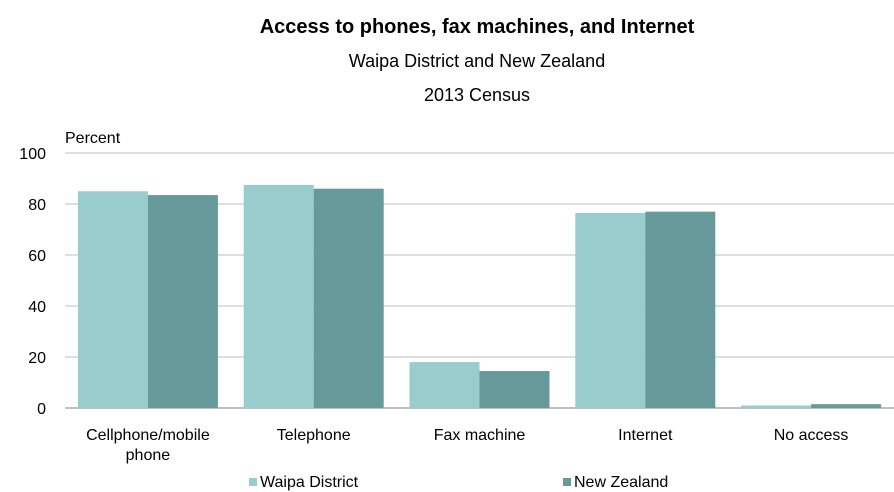  I want to click on legend-label-waipa-district: Waipa District, so click(309, 482).